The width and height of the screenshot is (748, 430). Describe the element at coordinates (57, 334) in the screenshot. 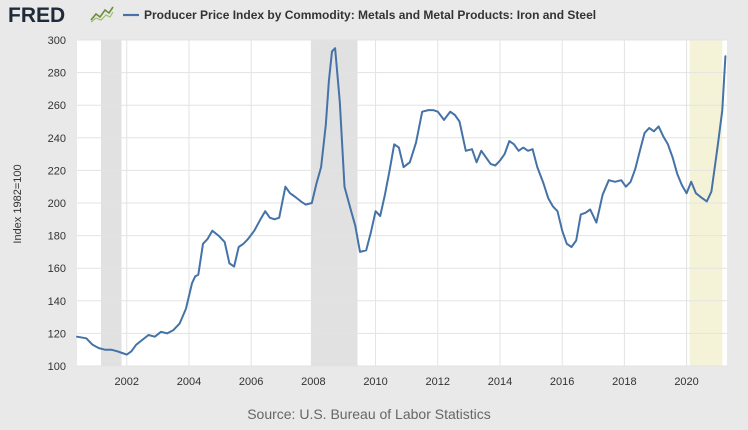

I see `y-tick-label-120: 120` at that location.